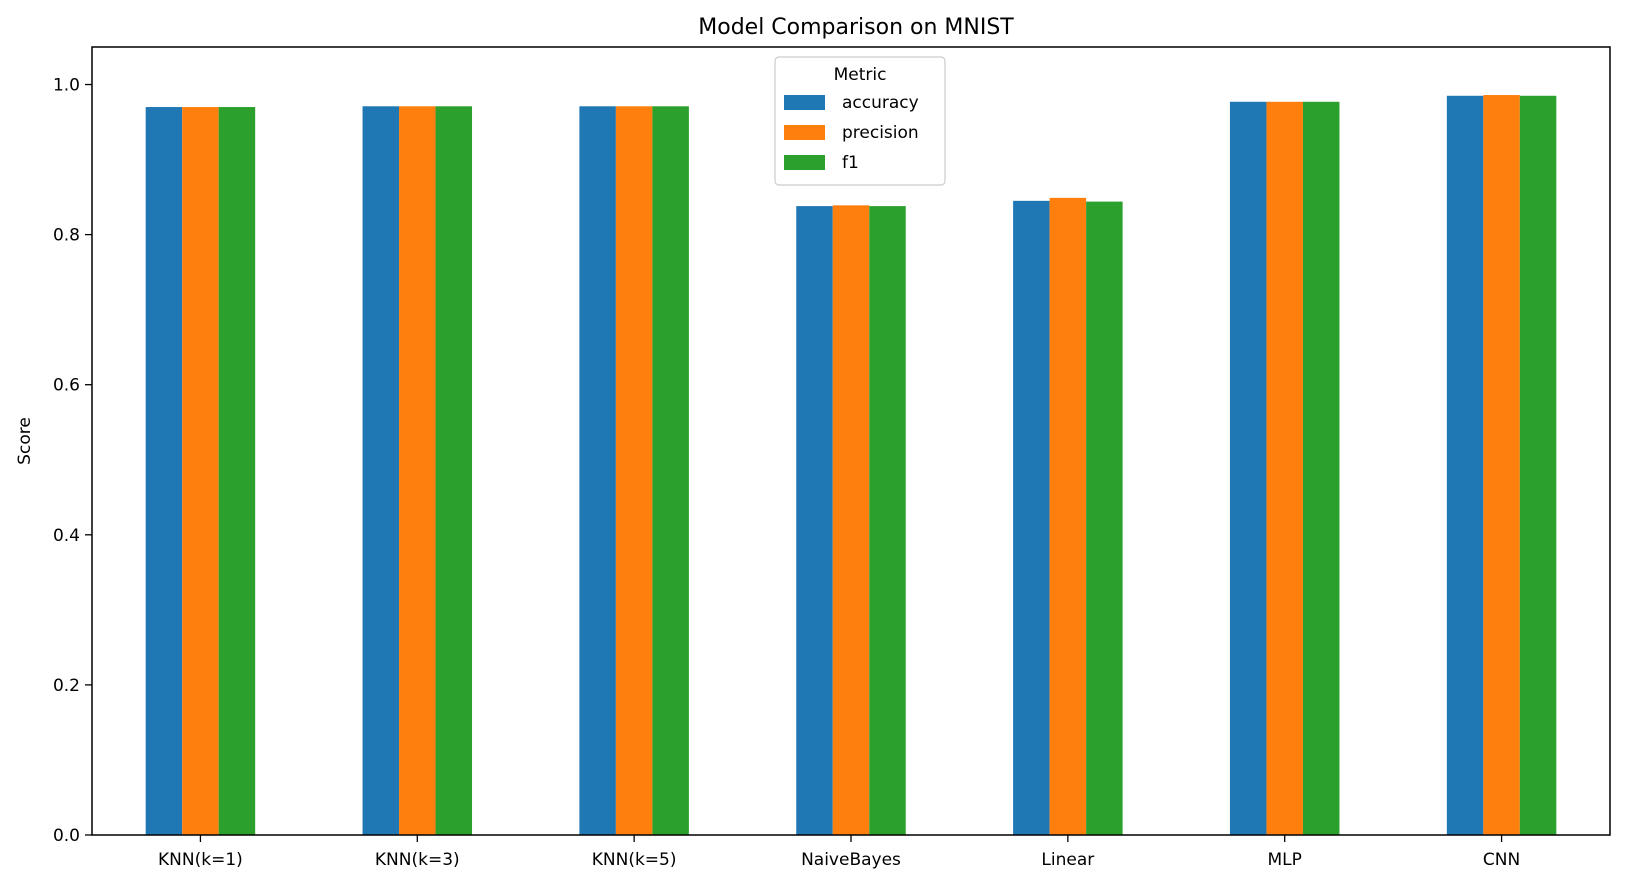 This screenshot has height=882, width=1634. What do you see at coordinates (66, 386) in the screenshot?
I see `y-tick-label: 0.6` at bounding box center [66, 386].